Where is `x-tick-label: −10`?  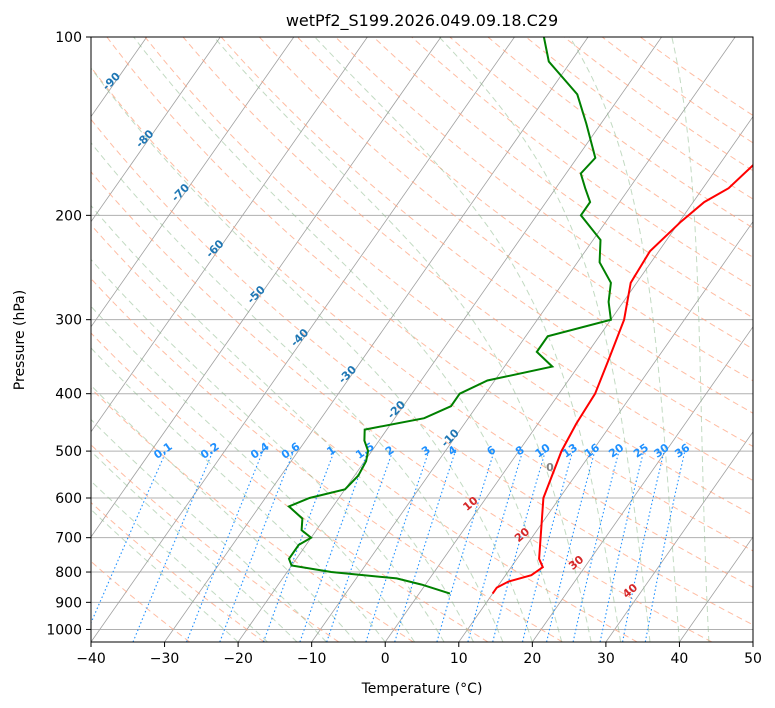
x-tick-label: −10 is located at coordinates (312, 659).